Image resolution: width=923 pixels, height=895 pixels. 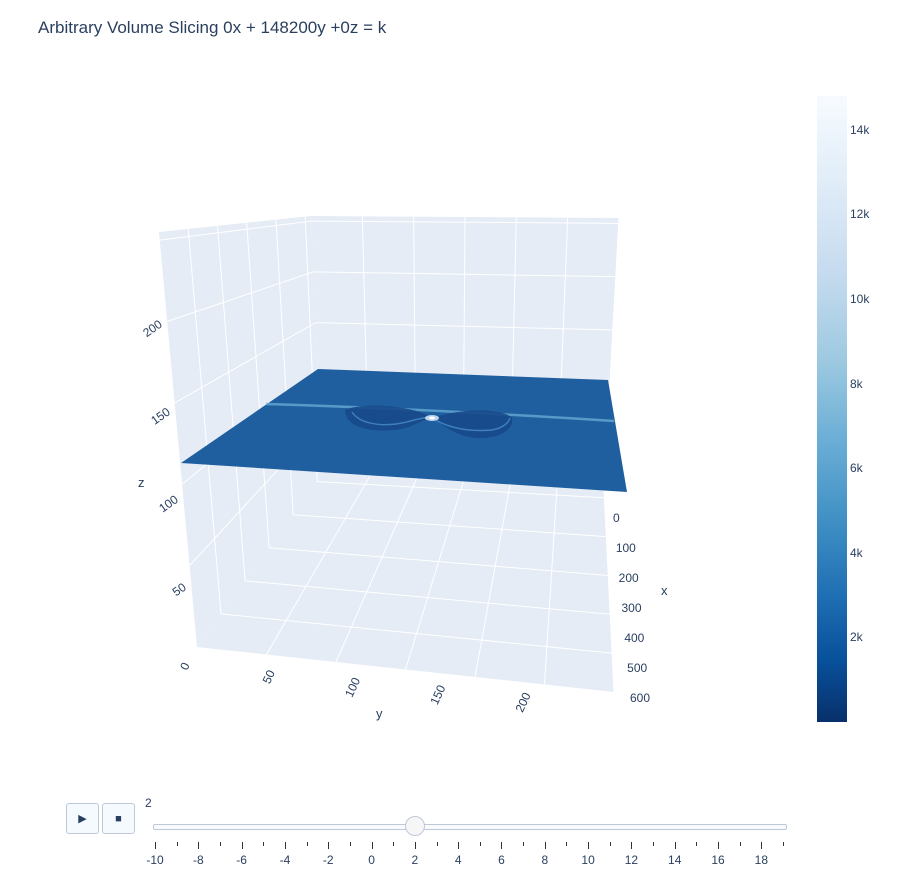 What do you see at coordinates (856, 468) in the screenshot?
I see `colorbar-tick-label: 6k` at bounding box center [856, 468].